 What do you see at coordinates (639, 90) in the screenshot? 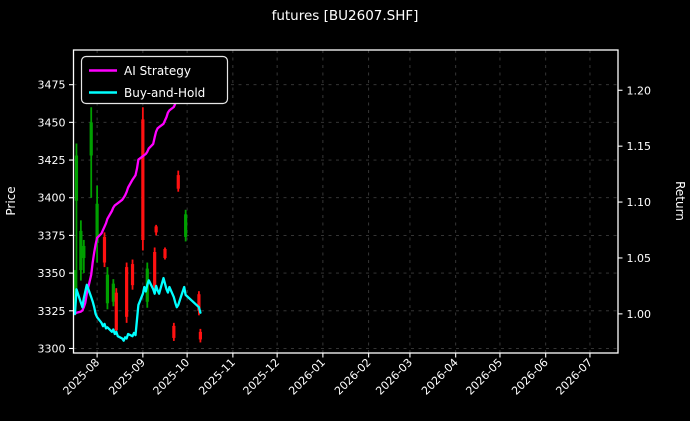
I see `return-tick-label: 1.20` at bounding box center [639, 90].